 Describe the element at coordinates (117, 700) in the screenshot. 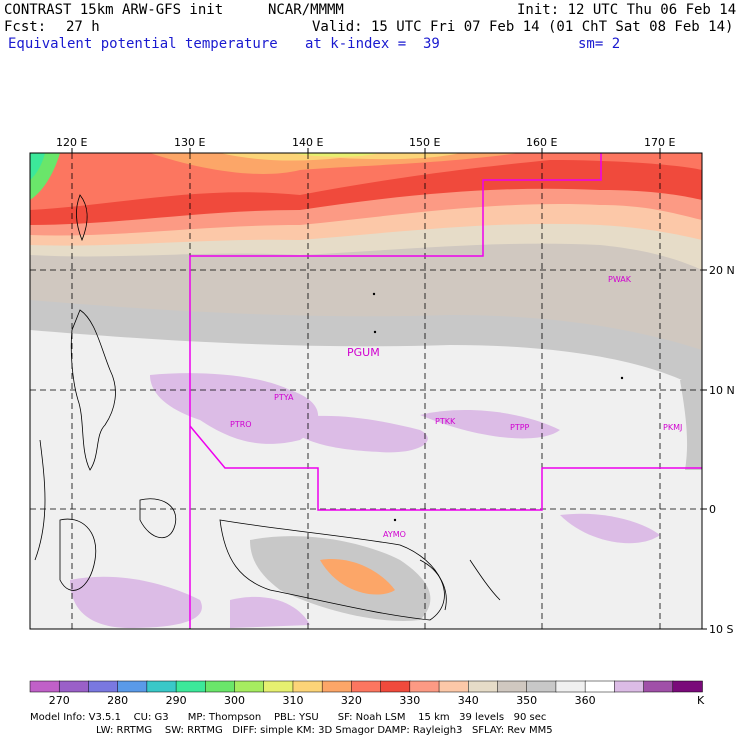

I see `colorbar-label: 280` at that location.